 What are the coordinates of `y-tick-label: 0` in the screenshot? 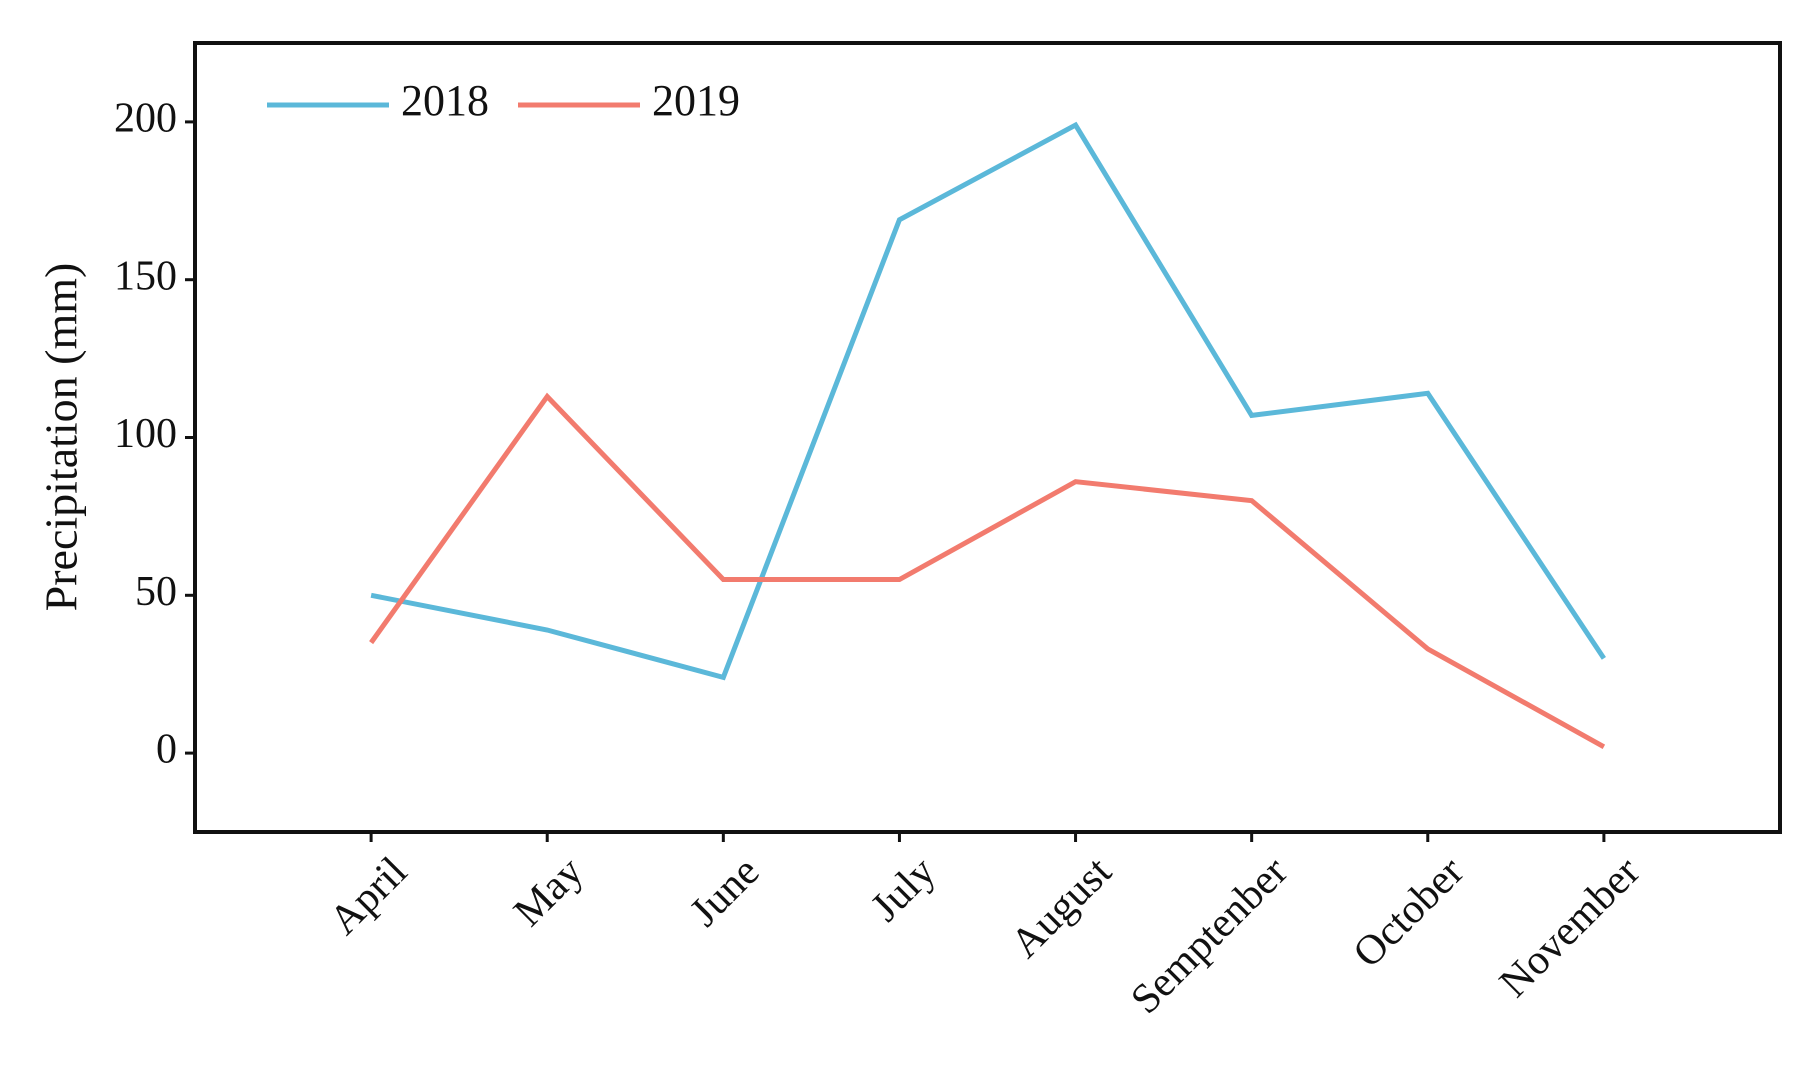 It's located at (166, 750).